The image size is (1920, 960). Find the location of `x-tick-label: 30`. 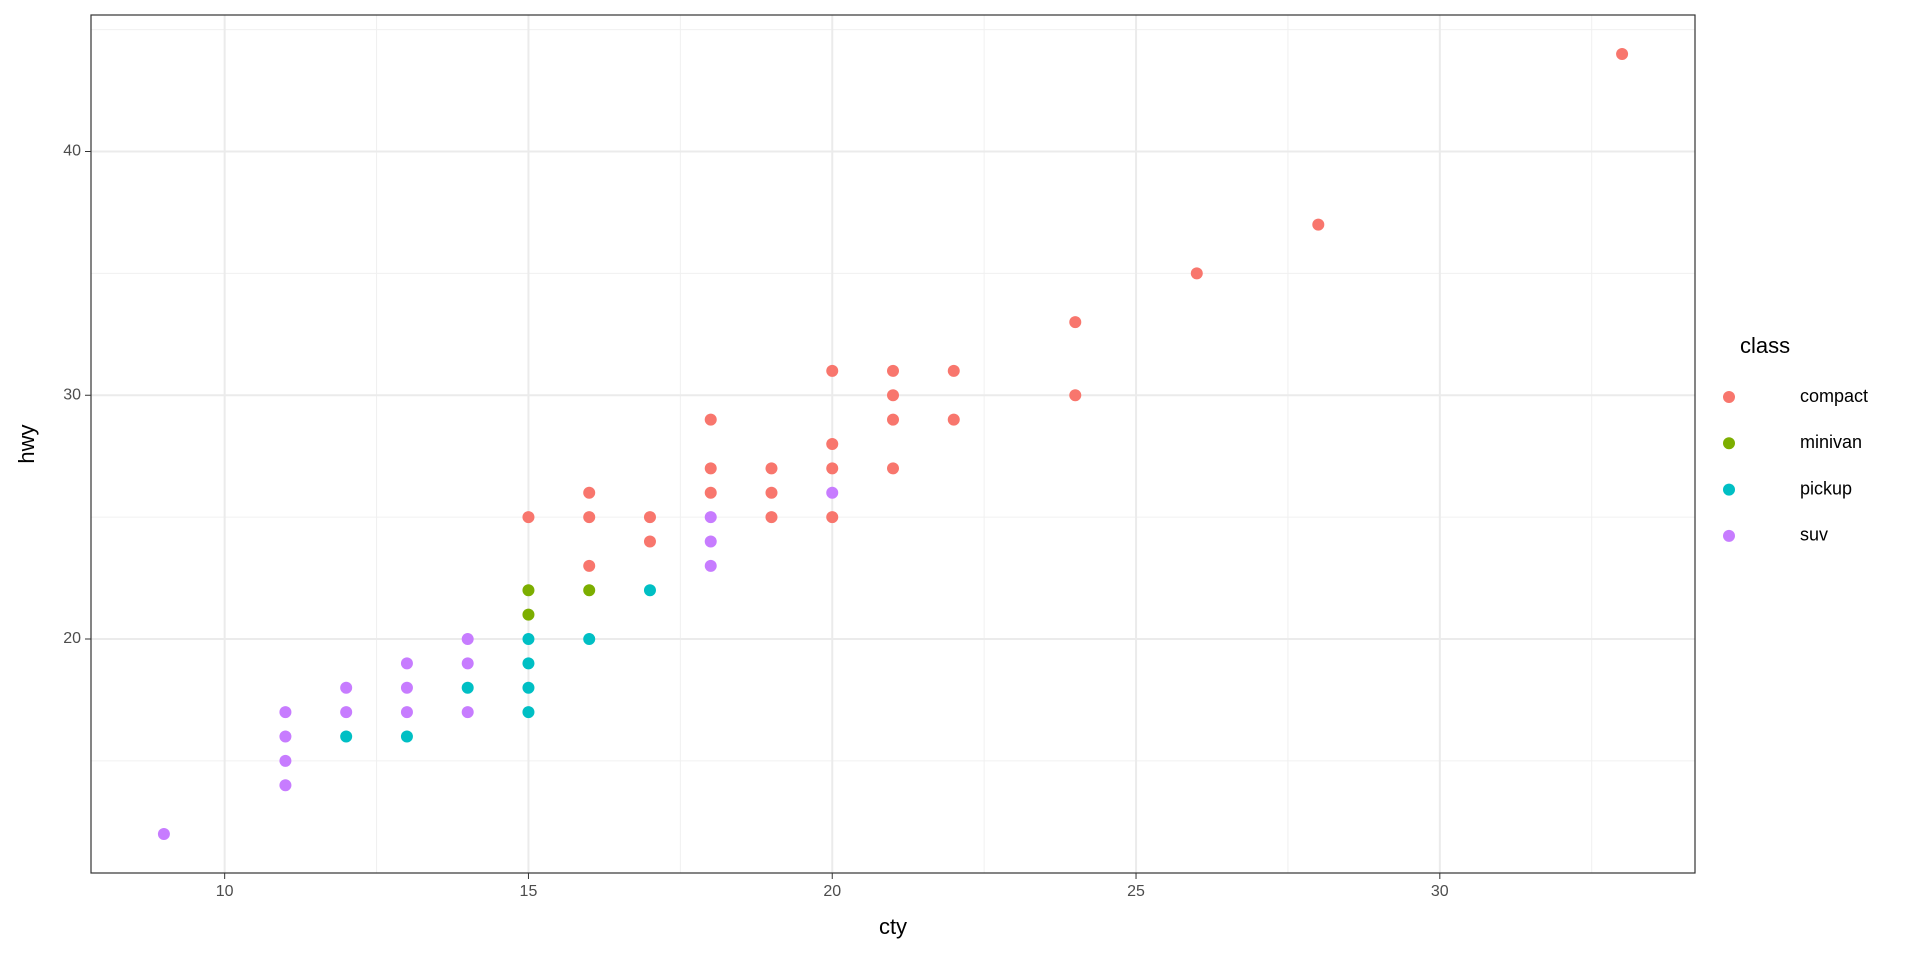

x-tick-label: 30 is located at coordinates (1440, 891).